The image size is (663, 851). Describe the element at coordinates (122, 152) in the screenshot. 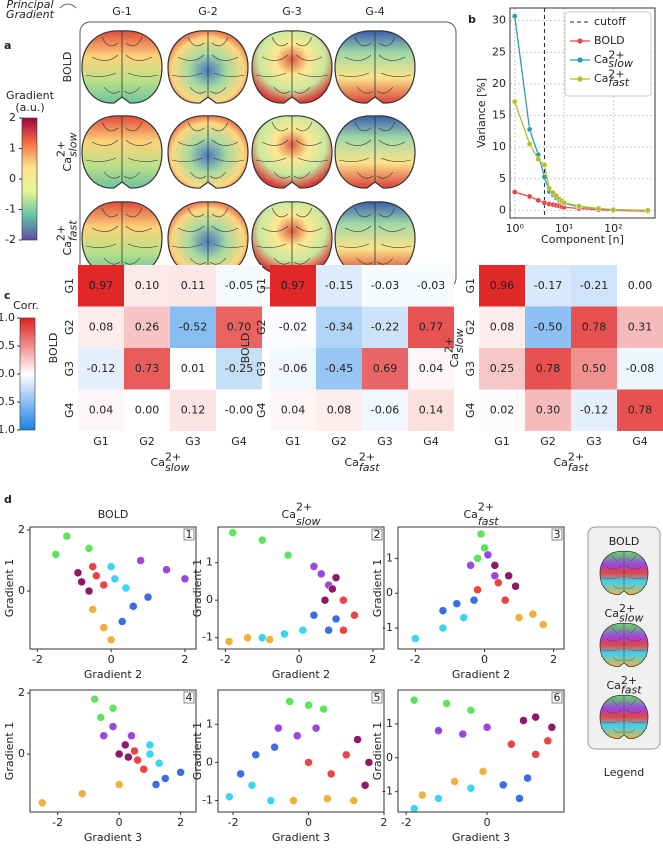

I see `brain-map` at that location.